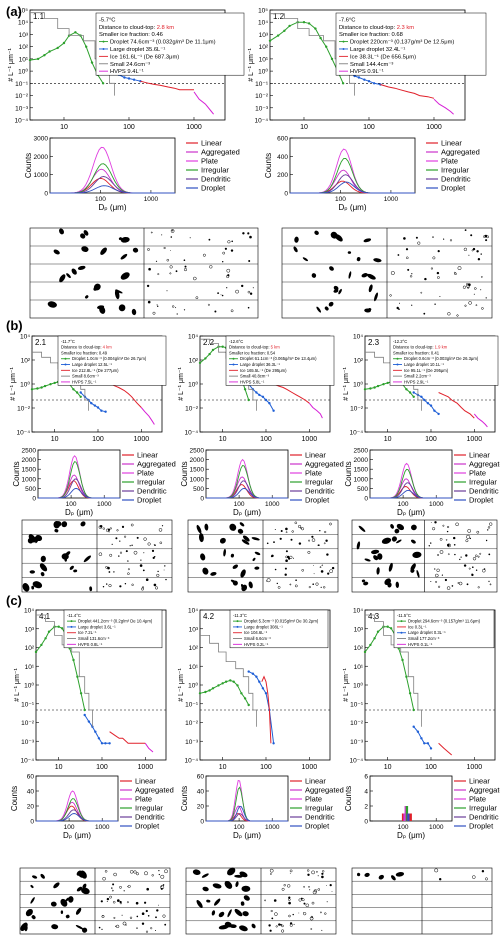 The image size is (500, 937). I want to click on legend-entry: Ice 212.8L⁻¹ (De 277μm), so click(95, 370).